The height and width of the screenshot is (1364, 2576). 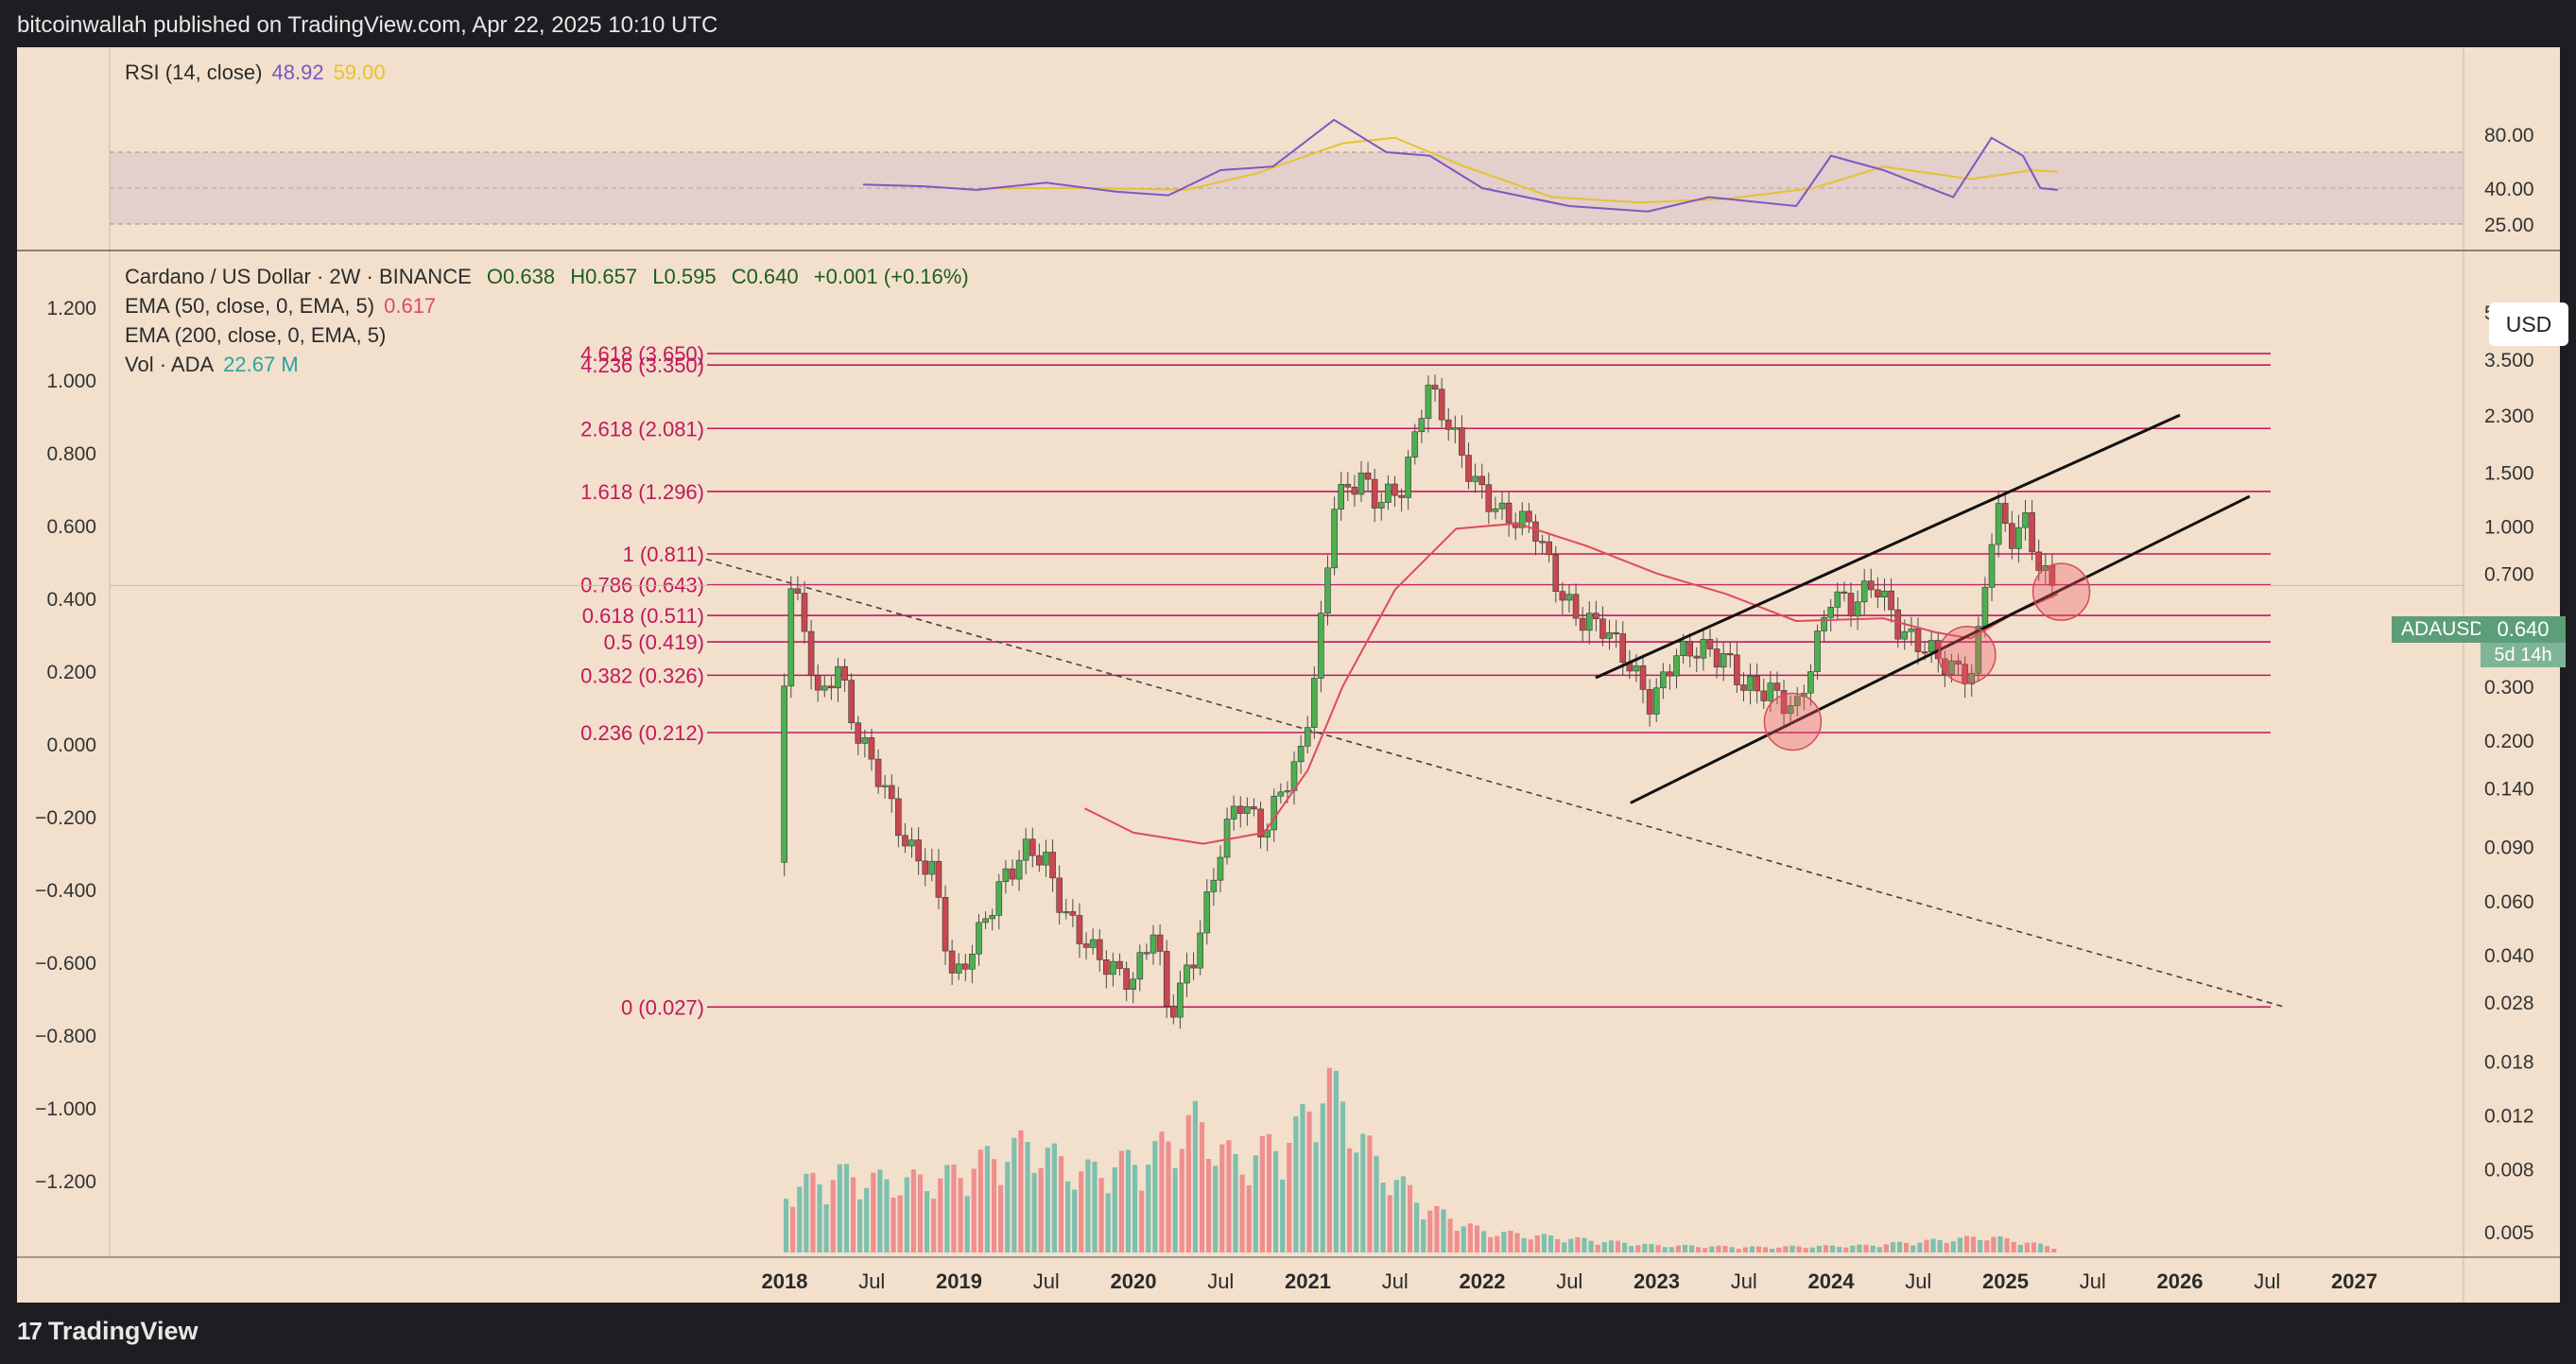 I want to click on right-axis-tick: 0.060, so click(x=2509, y=902).